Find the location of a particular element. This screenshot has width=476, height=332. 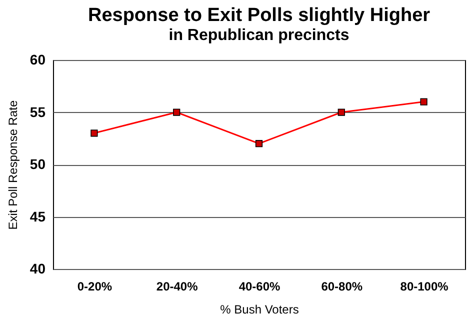

y-tick-label: 45 is located at coordinates (38, 216).